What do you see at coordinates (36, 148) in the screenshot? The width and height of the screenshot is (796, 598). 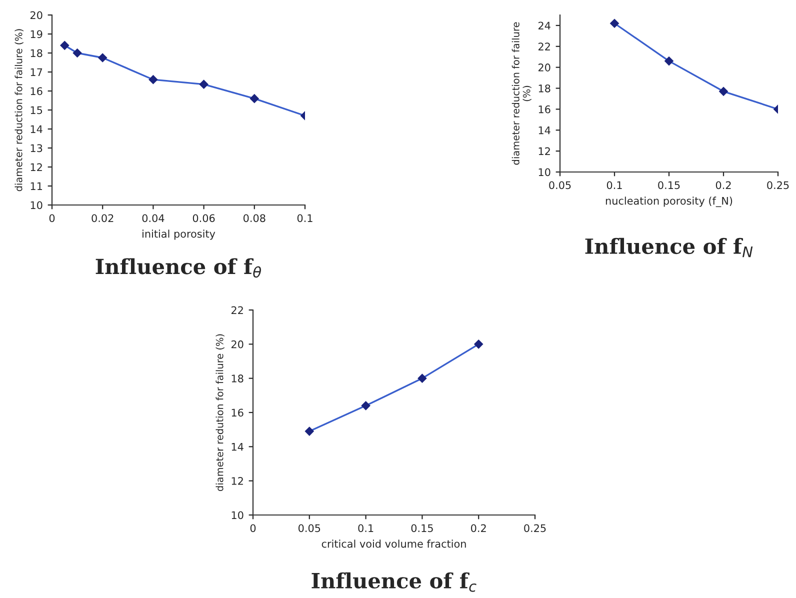 I see `y-tick-label: 13` at bounding box center [36, 148].